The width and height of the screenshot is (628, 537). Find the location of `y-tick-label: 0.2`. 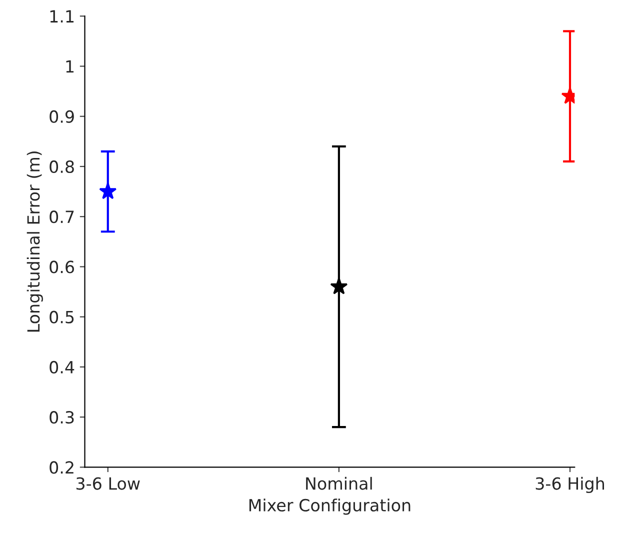

y-tick-label: 0.2 is located at coordinates (62, 467).